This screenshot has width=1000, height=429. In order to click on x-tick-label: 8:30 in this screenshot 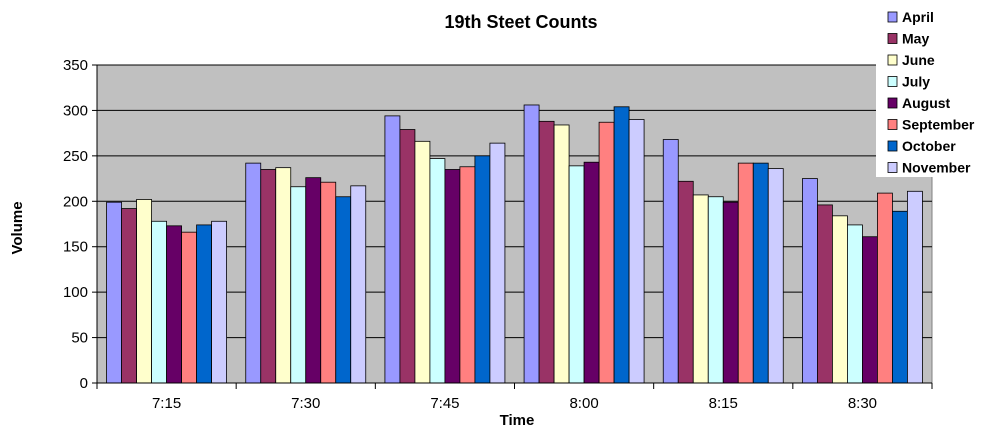, I will do `click(862, 403)`.